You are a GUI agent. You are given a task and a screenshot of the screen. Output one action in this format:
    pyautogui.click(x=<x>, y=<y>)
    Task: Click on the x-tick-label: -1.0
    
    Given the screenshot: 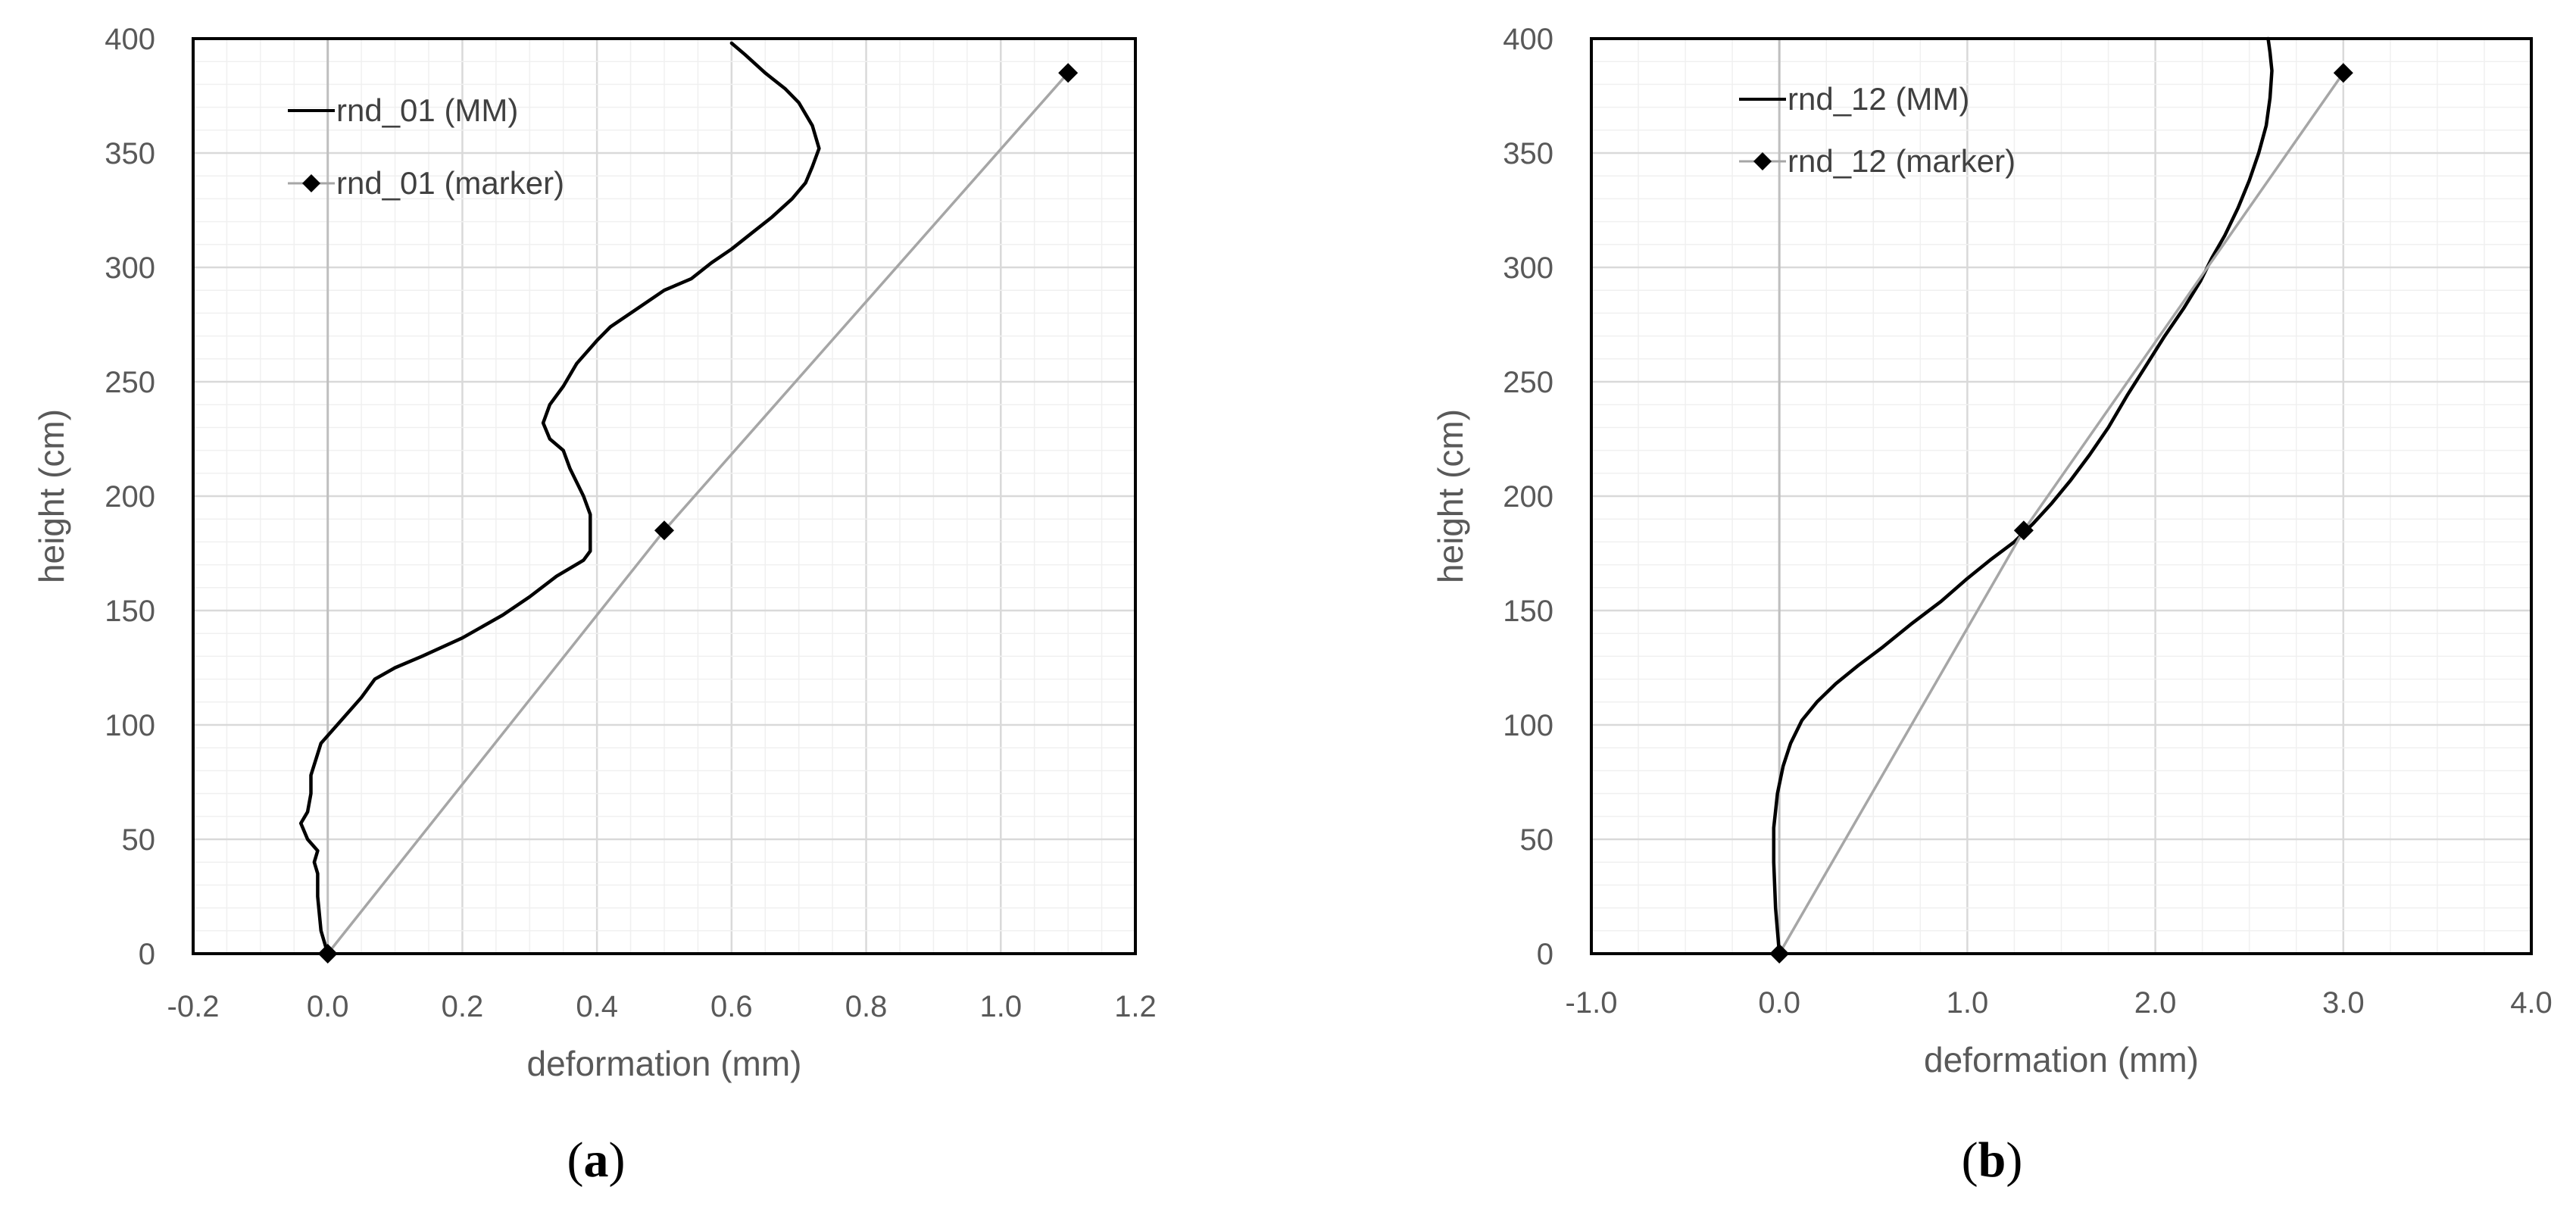 What is the action you would take?
    pyautogui.click(x=1592, y=1003)
    